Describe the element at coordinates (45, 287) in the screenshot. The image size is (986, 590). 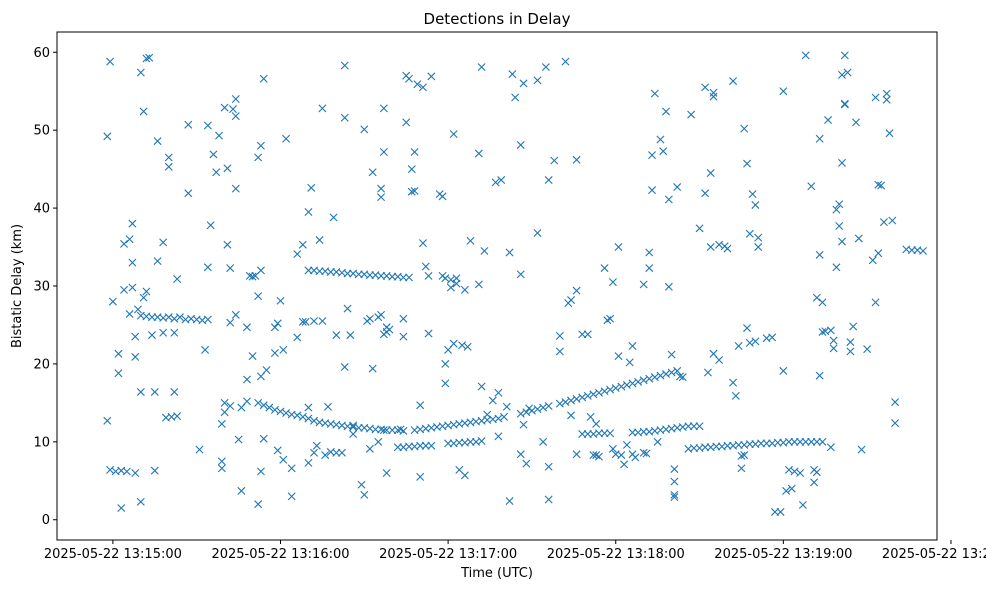
I see `y-axis-ticks: 0 10 20 30 40 50 60` at that location.